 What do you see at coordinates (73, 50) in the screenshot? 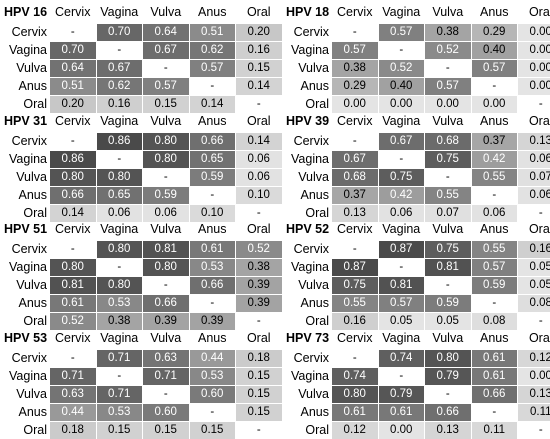
I see `heatmap-cell: 0.70` at bounding box center [73, 50].